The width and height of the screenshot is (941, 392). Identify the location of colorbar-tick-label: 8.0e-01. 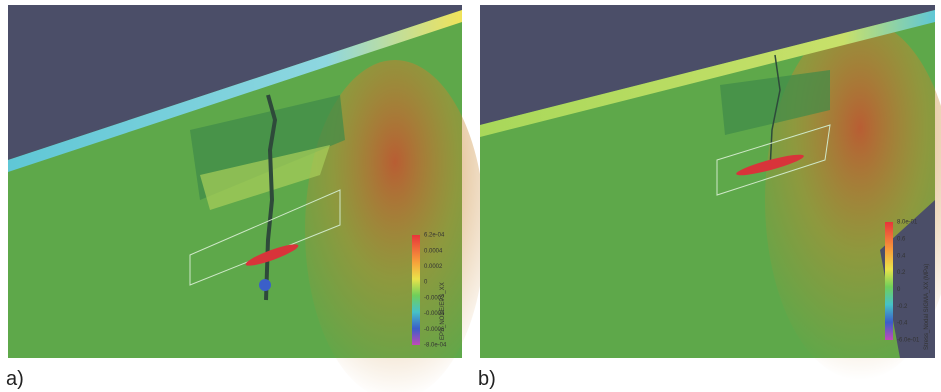
(907, 223).